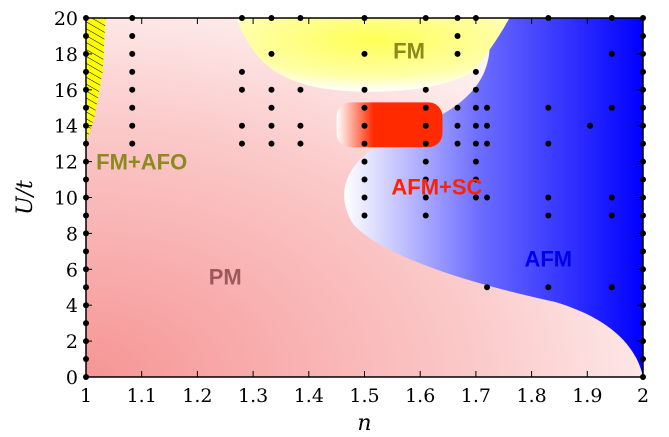  Describe the element at coordinates (66, 163) in the screenshot. I see `y-tick-label: 12` at that location.